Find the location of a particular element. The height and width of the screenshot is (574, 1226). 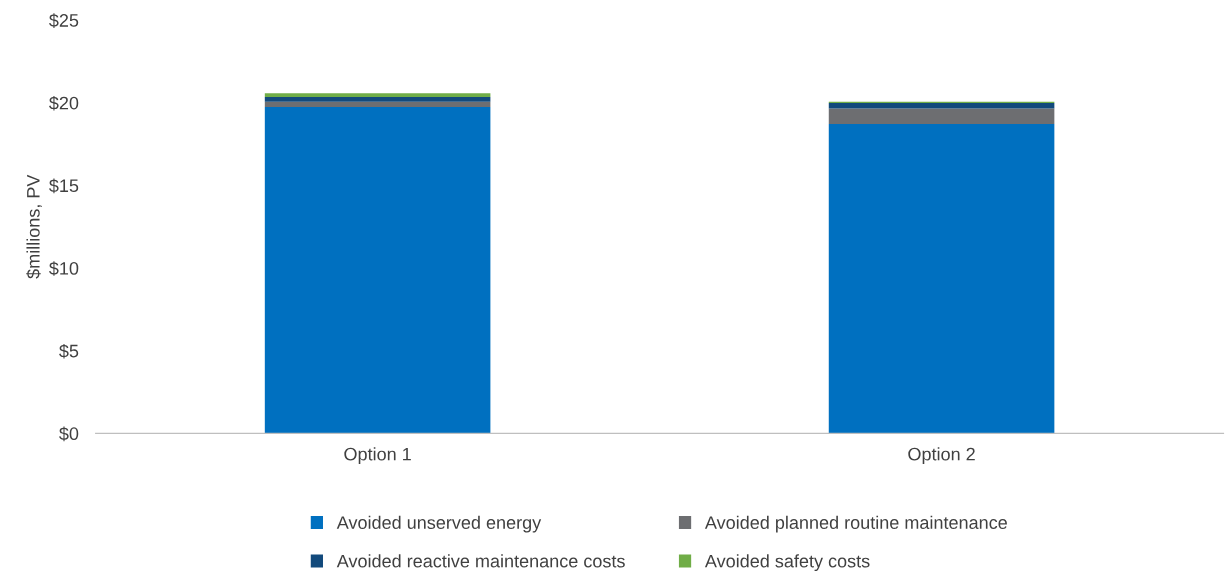

y-tick-label: $15 is located at coordinates (64, 186).